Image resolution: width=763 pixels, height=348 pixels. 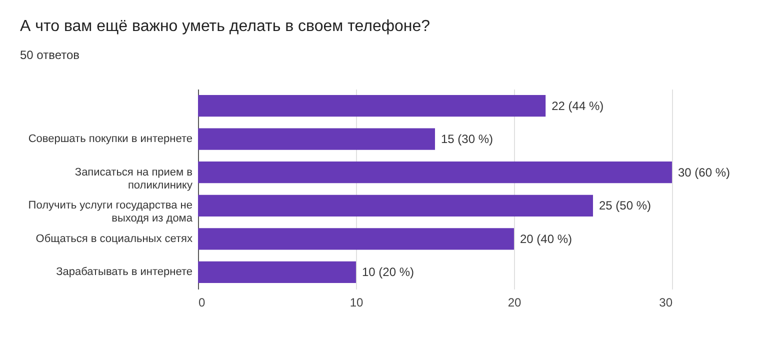 What do you see at coordinates (515, 303) in the screenshot?
I see `x-tick-label: 20` at bounding box center [515, 303].